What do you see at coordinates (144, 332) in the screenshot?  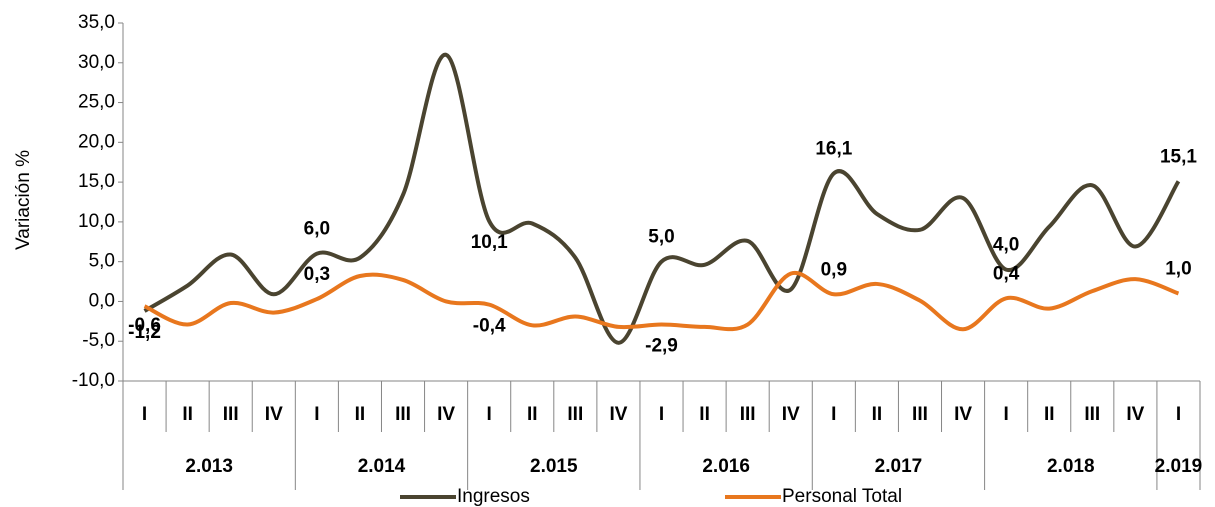 I see `data-label: -1,2` at bounding box center [144, 332].